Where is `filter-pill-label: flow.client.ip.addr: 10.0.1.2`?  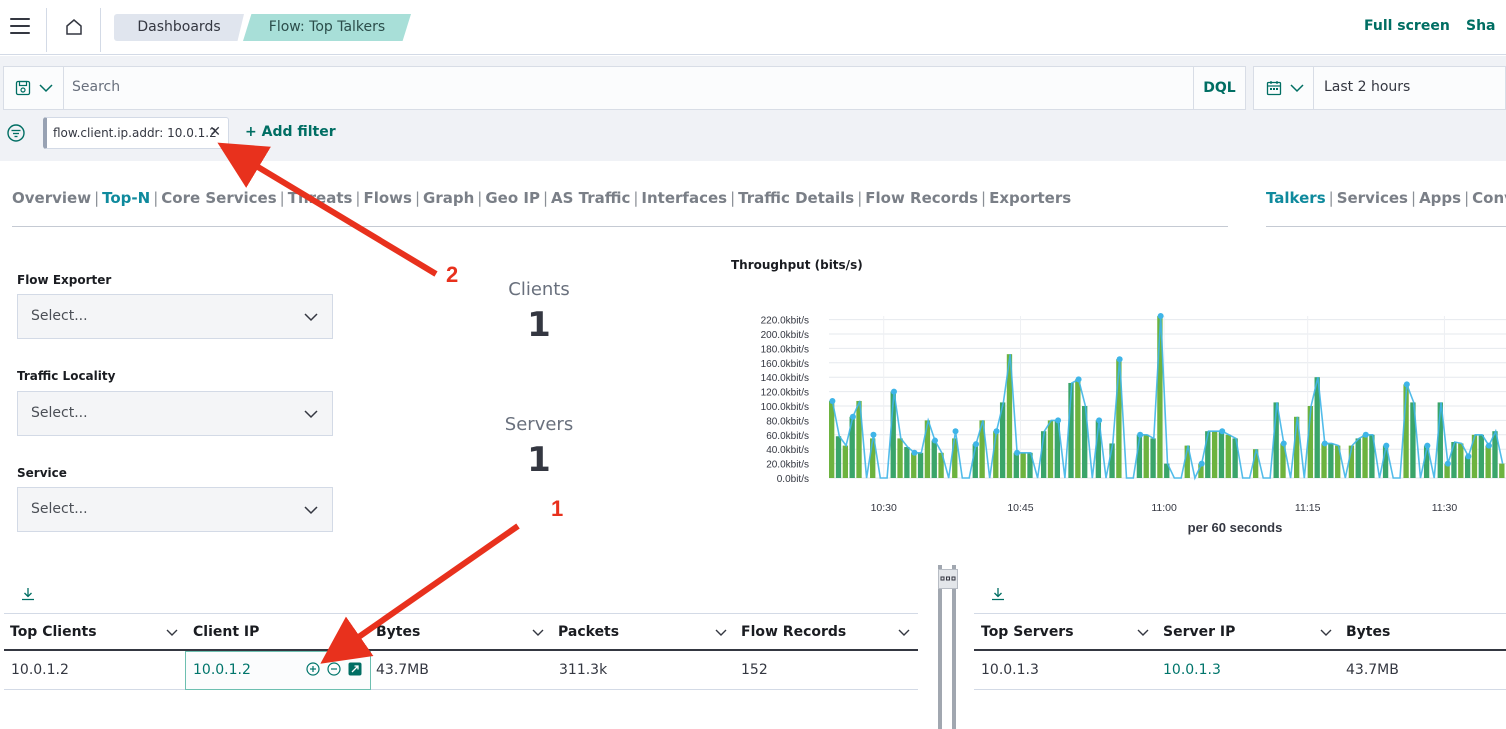
filter-pill-label: flow.client.ip.addr: 10.0.1.2 is located at coordinates (135, 133).